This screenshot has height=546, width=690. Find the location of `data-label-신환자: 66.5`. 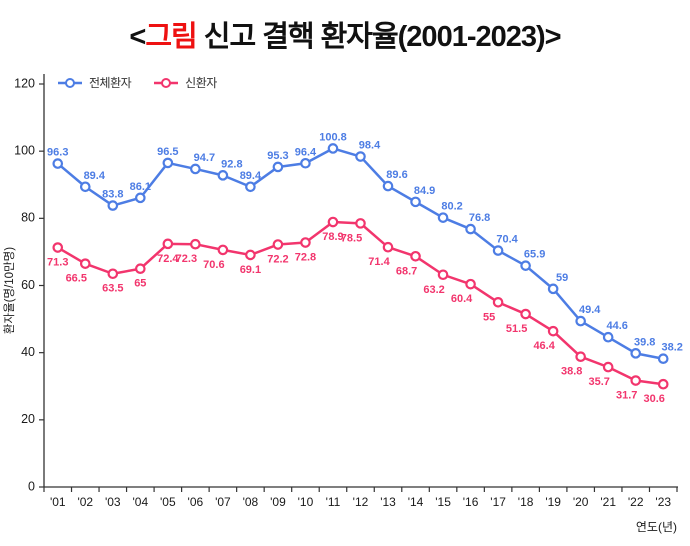

data-label-신환자: 66.5 is located at coordinates (76, 279).